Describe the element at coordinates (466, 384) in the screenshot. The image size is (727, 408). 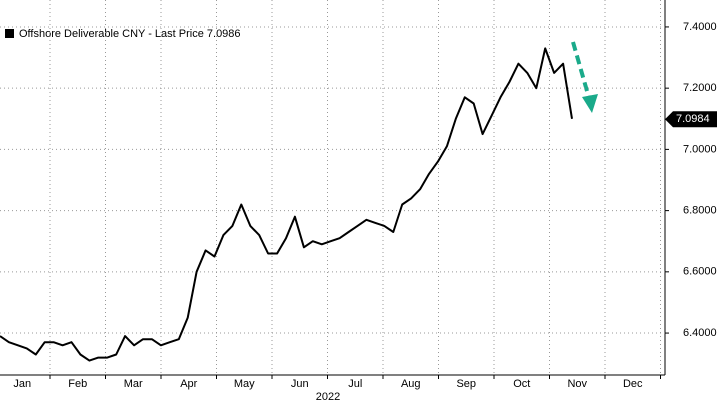
I see `x-tick-label: Sep` at that location.